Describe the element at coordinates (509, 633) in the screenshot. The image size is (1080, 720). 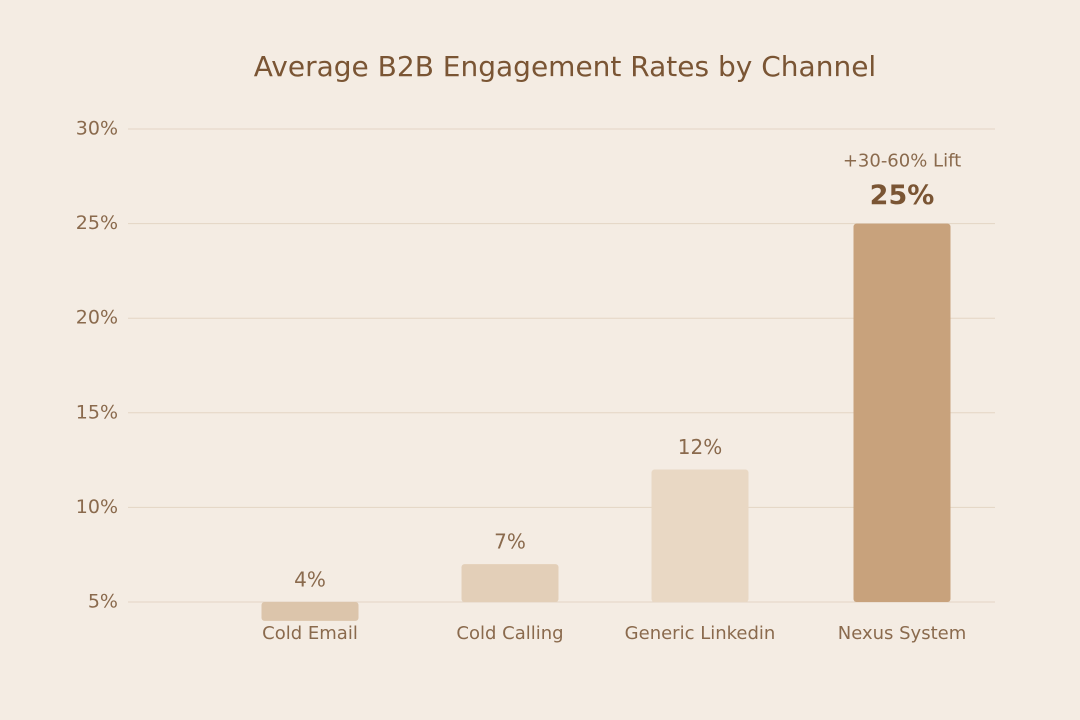
I see `x-tick-label: Cold Calling` at that location.